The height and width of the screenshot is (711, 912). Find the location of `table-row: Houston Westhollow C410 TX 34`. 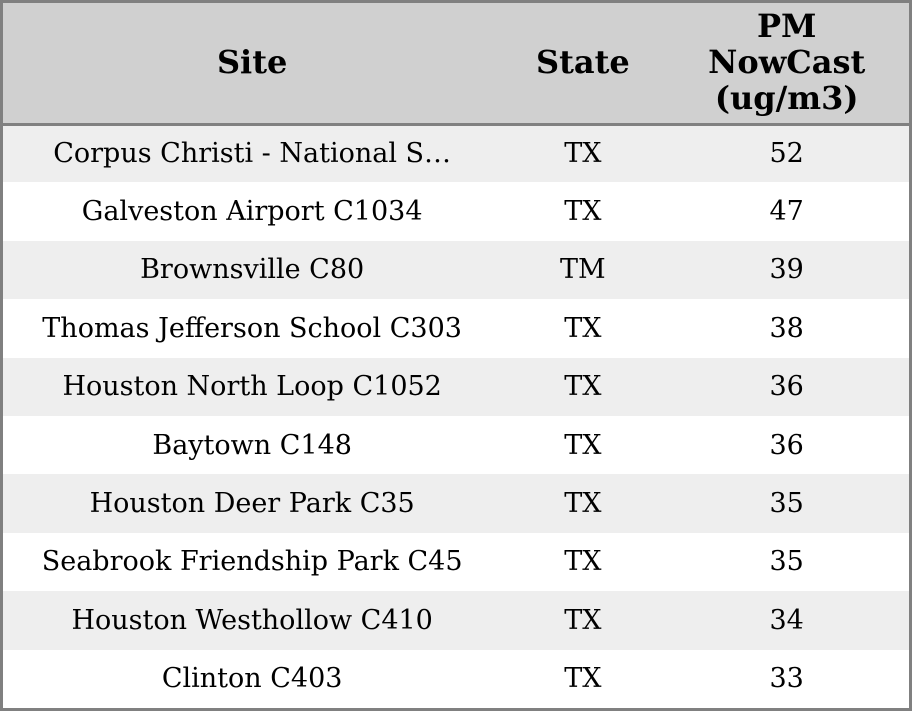

table-row: Houston Westhollow C410 TX 34 is located at coordinates (456, 620).